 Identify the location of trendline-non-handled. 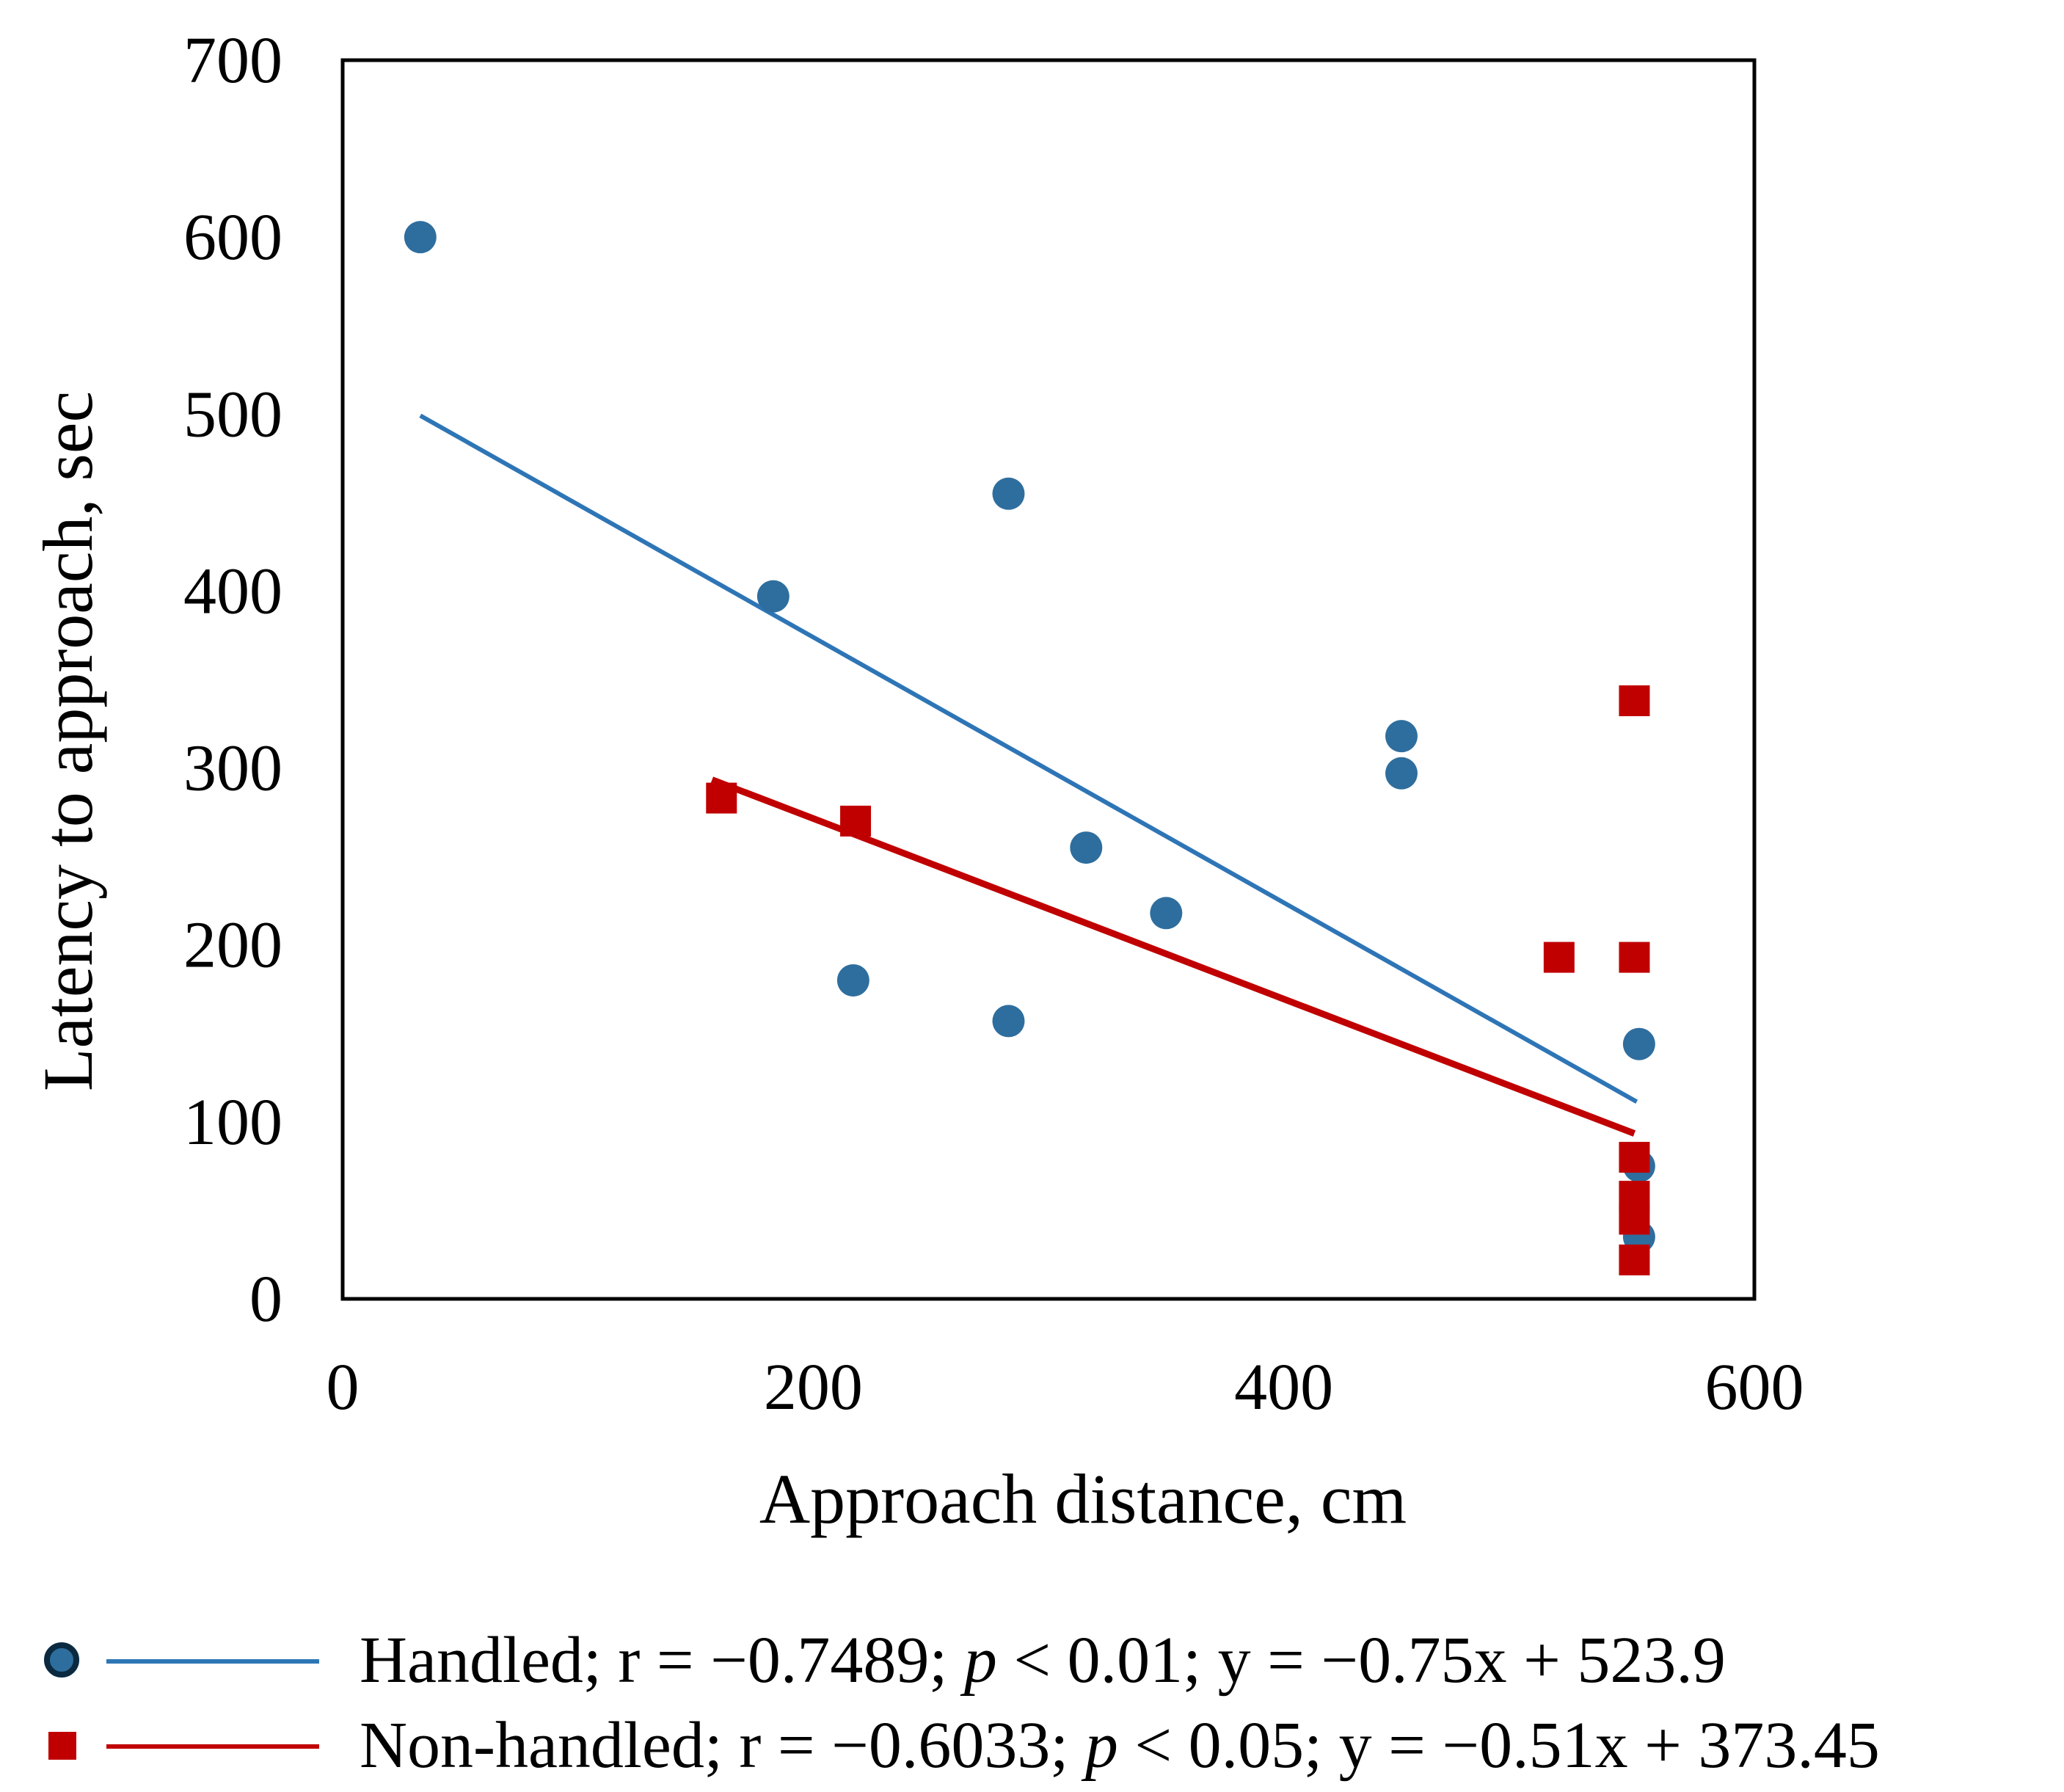
(1173, 956).